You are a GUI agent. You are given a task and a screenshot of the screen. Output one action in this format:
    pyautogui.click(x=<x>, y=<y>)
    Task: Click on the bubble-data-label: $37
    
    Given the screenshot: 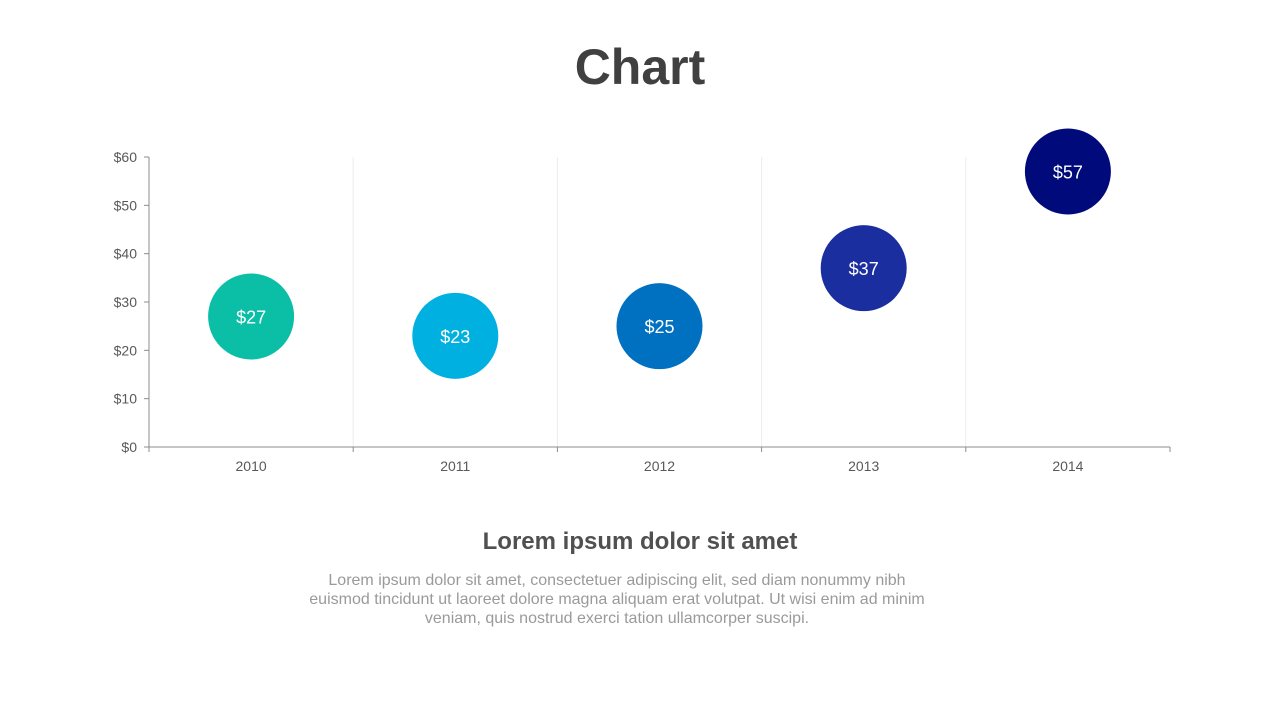 What is the action you would take?
    pyautogui.click(x=864, y=269)
    